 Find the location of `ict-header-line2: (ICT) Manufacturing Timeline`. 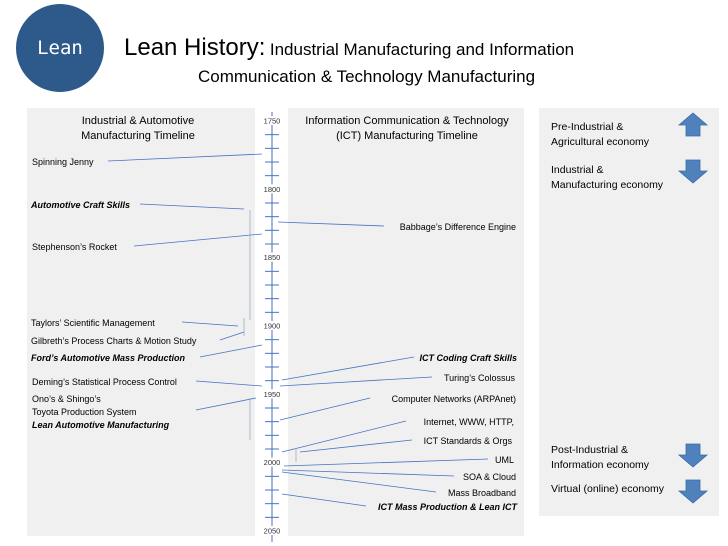

ict-header-line2: (ICT) Manufacturing Timeline is located at coordinates (407, 136).